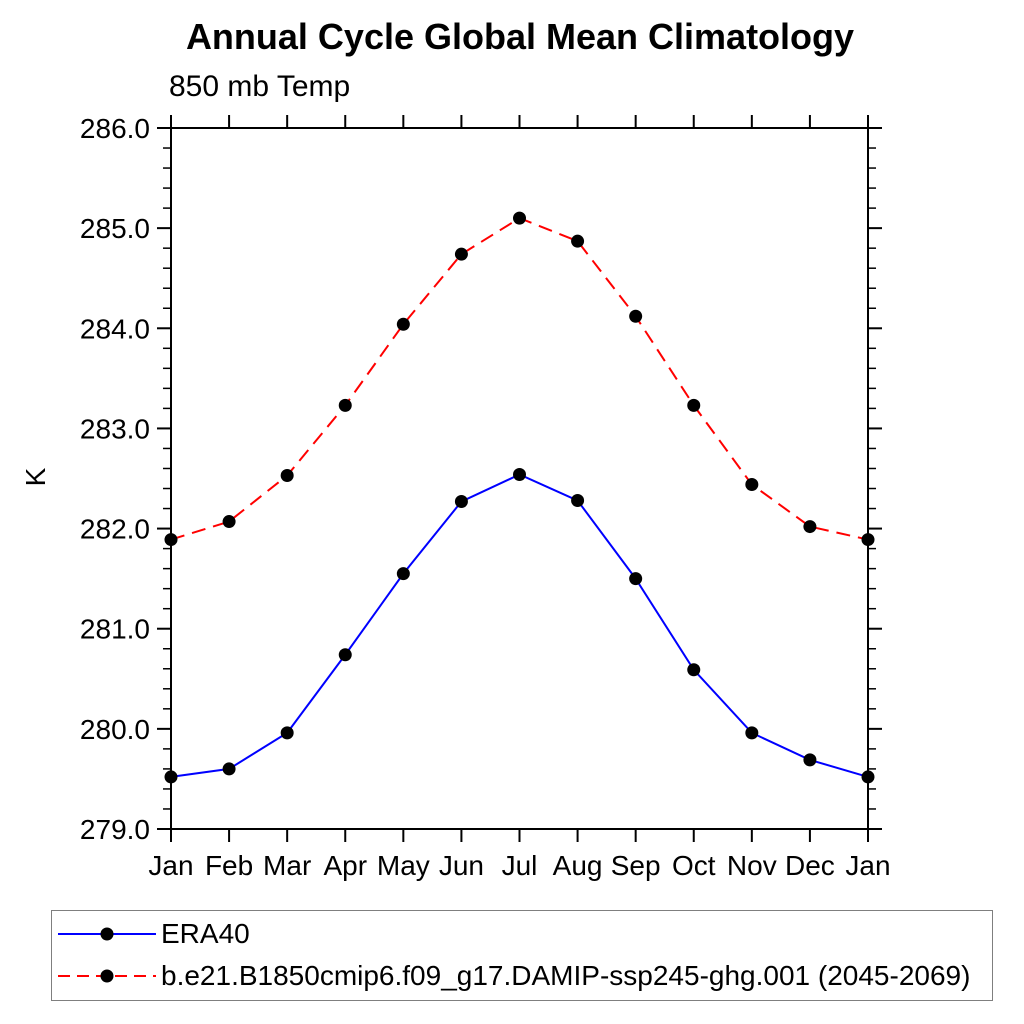 This screenshot has height=1024, width=1024. I want to click on chart-subtitle: 850 mb Temp, so click(260, 86).